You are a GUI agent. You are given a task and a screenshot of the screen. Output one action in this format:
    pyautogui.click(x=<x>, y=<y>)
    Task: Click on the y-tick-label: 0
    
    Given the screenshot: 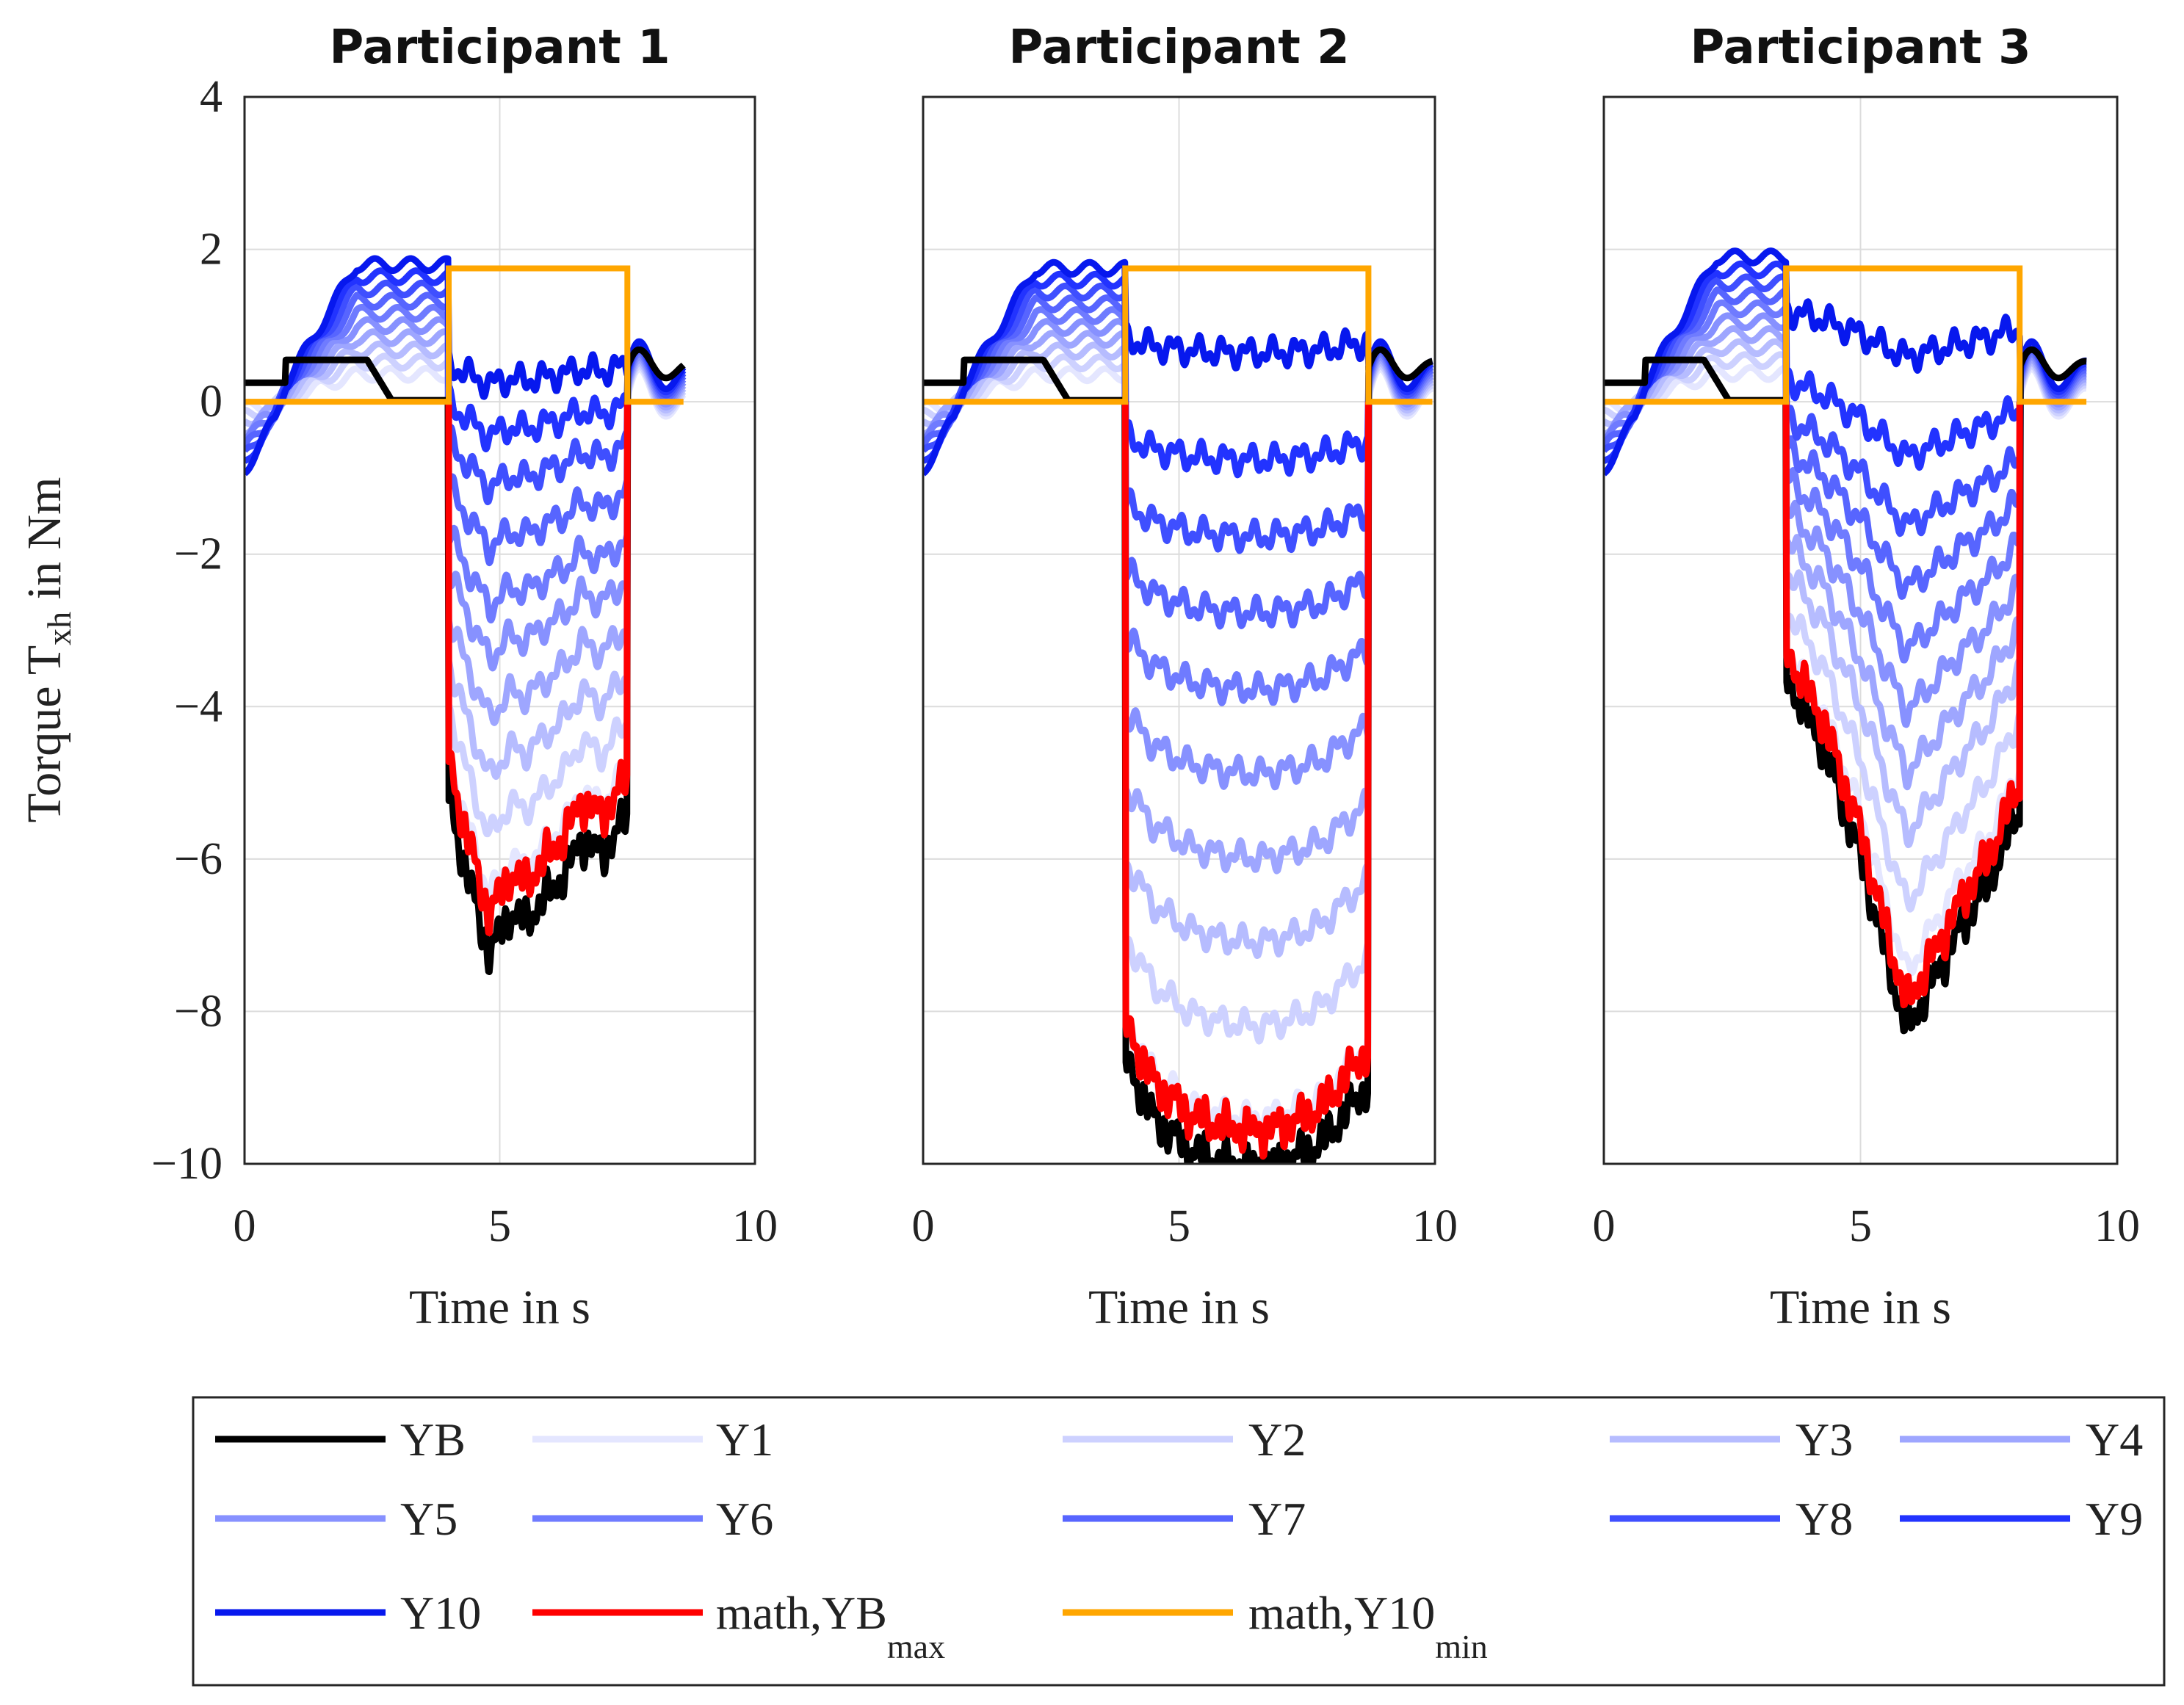 What is the action you would take?
    pyautogui.click(x=211, y=402)
    